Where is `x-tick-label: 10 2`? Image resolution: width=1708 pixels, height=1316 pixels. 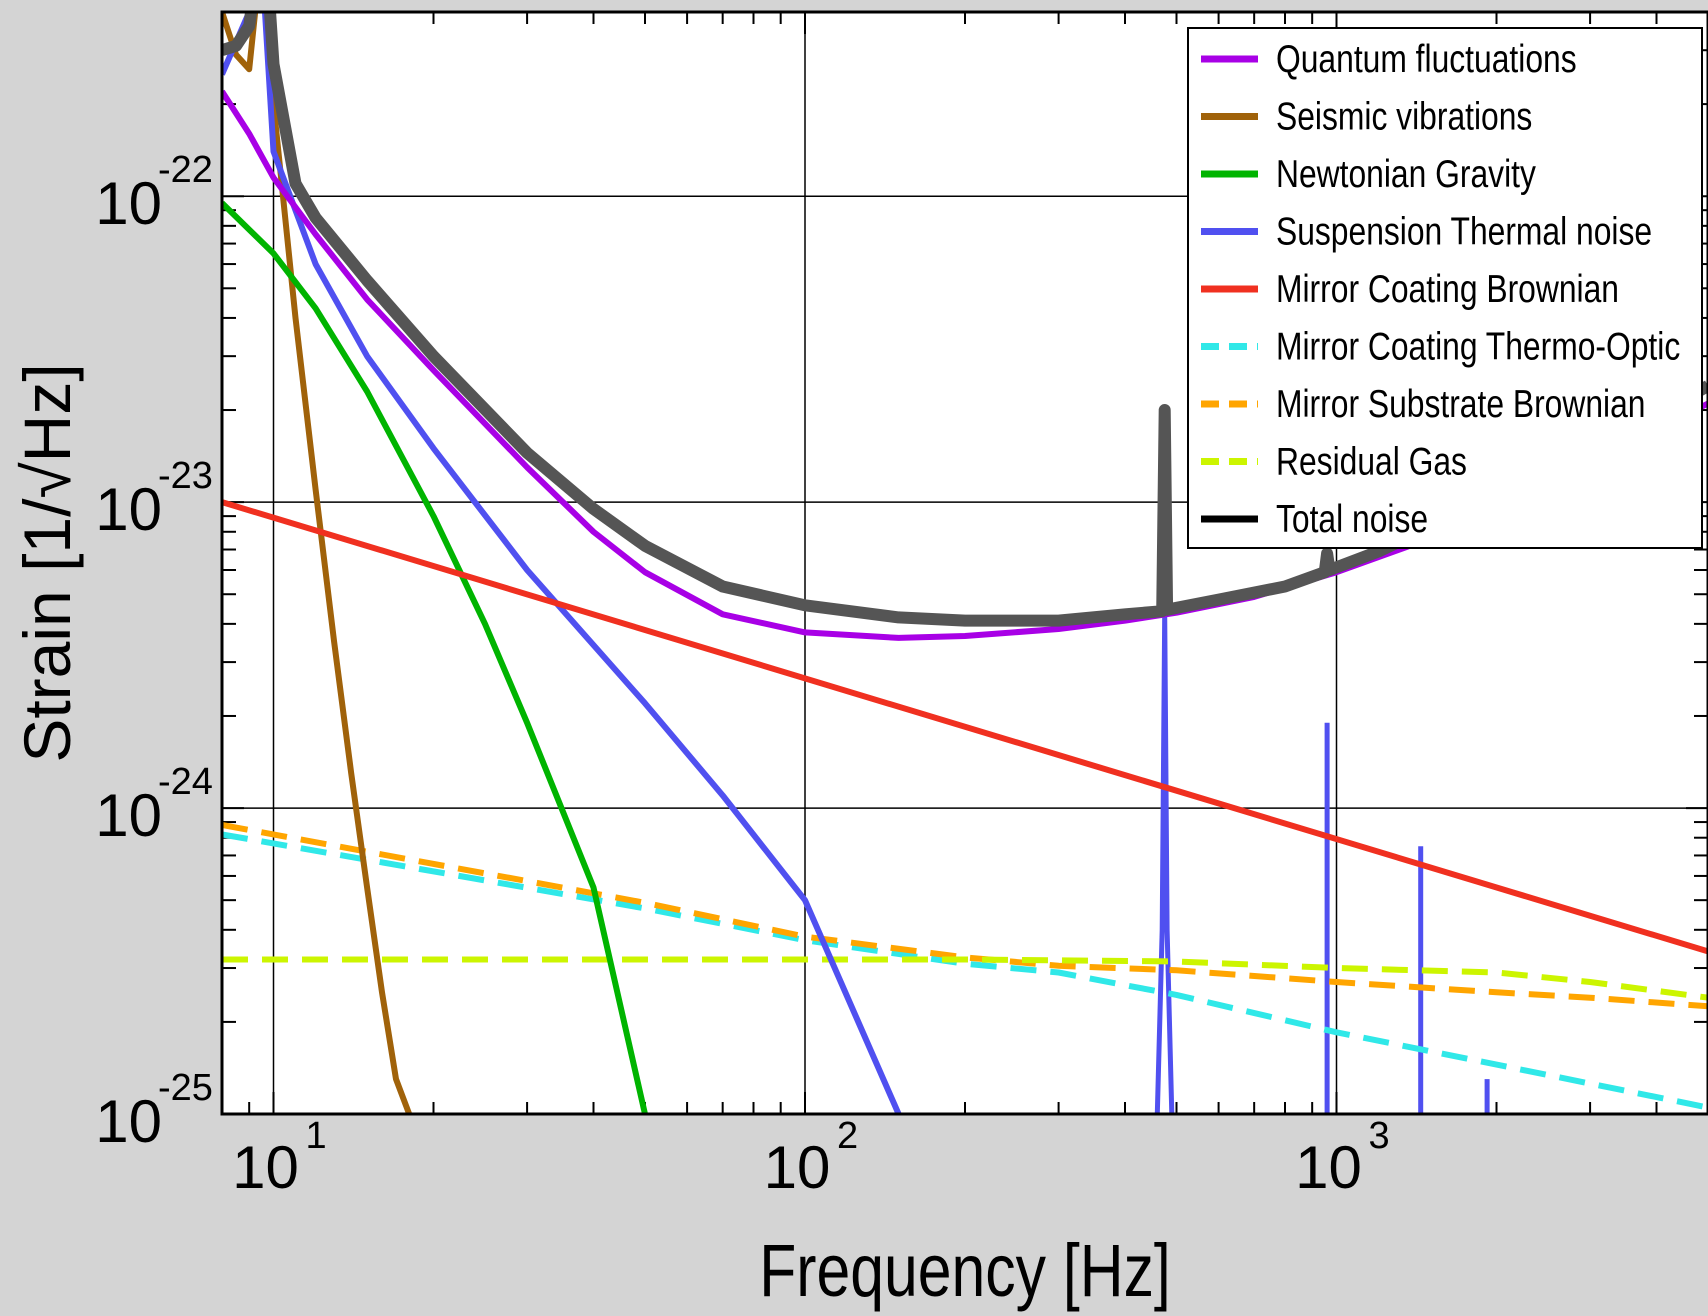
x-tick-label: 10 2 is located at coordinates (811, 1158).